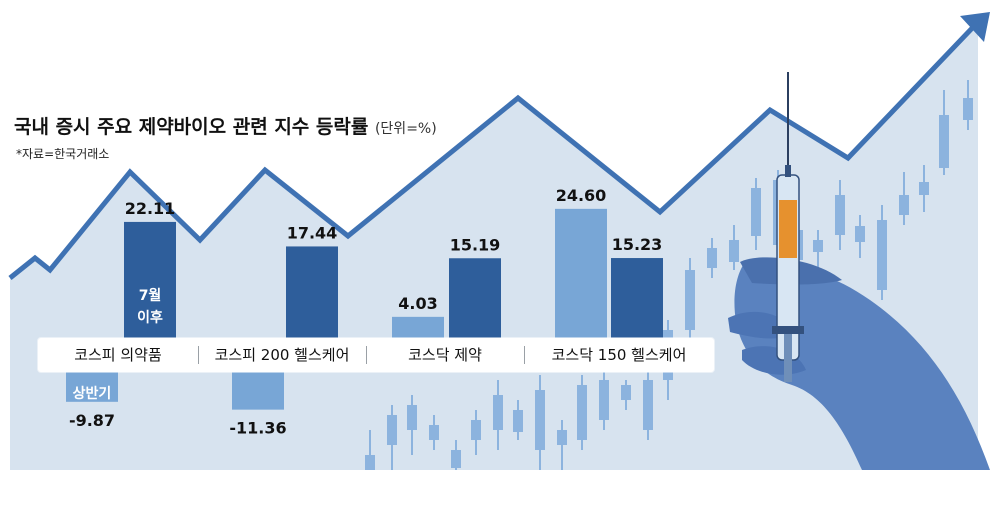  Describe the element at coordinates (499, 488) in the screenshot. I see `bottom-margin` at that location.